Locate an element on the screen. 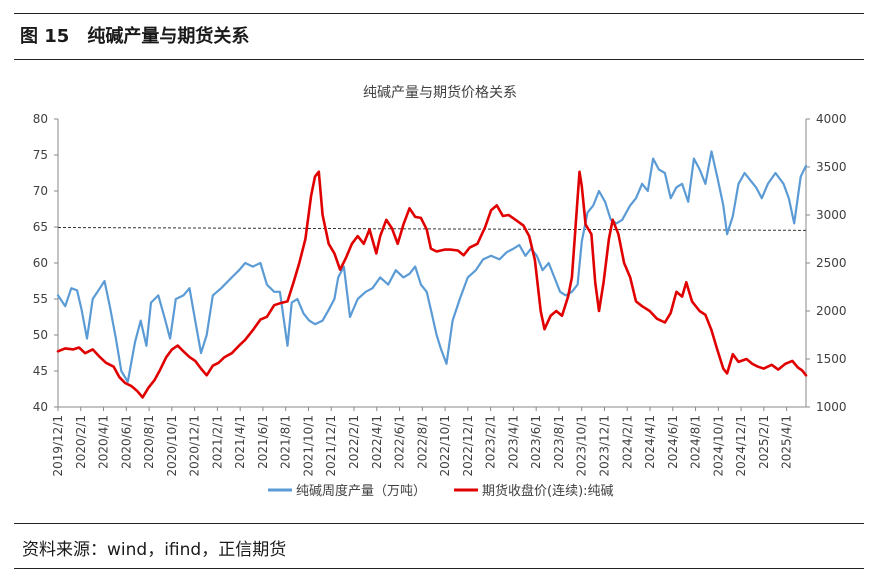  chart-legend: 纯碱周度产量（万吨） 期货收盘价(连续):纯碱 is located at coordinates (441, 491).